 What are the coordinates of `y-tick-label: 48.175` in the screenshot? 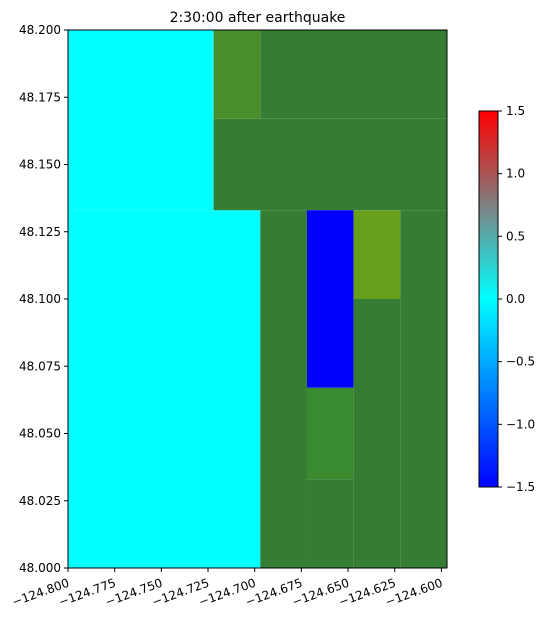 It's located at (40, 97).